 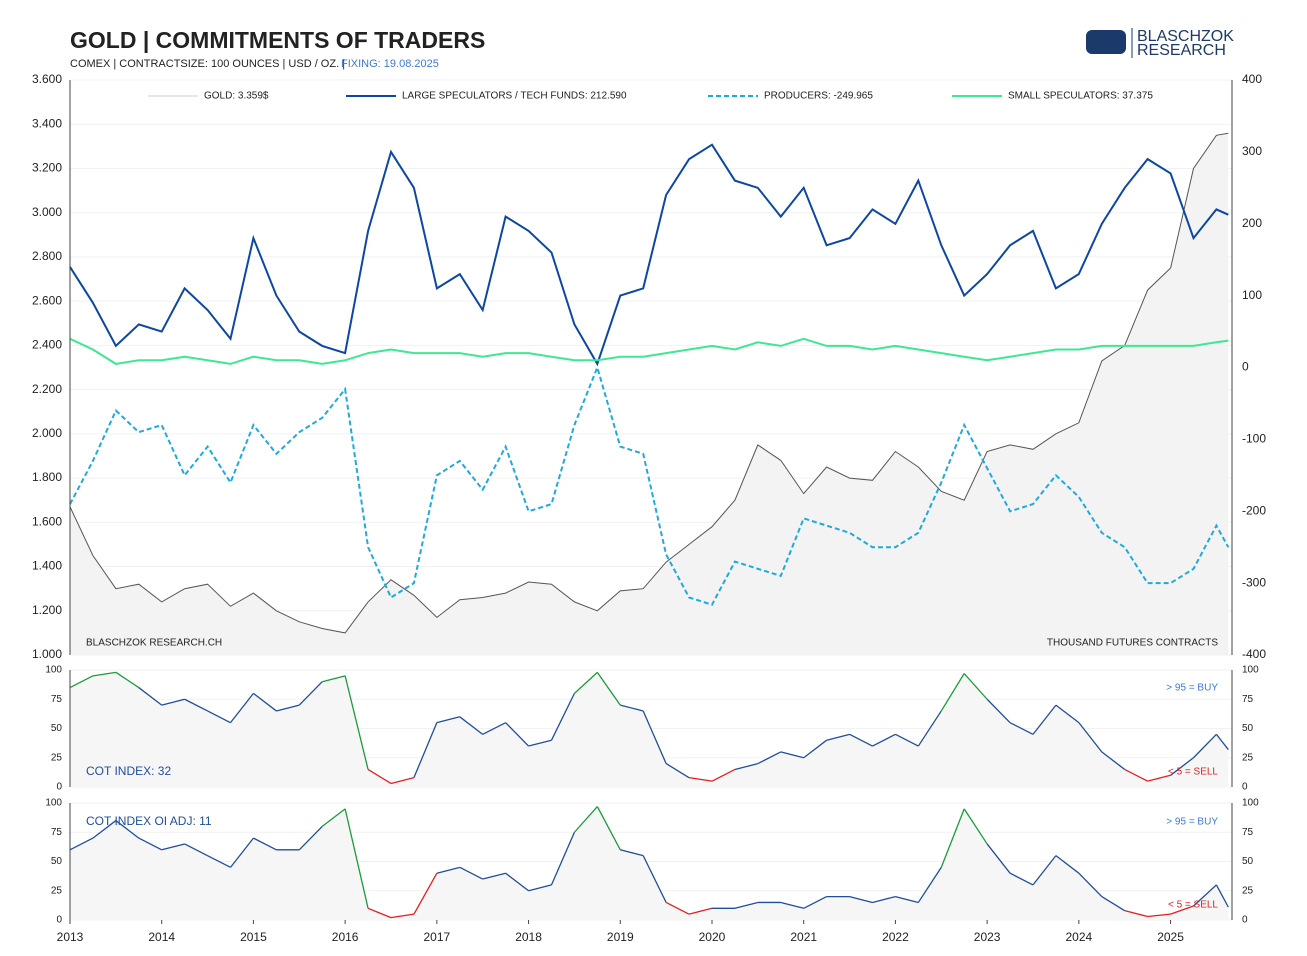 What do you see at coordinates (712, 937) in the screenshot?
I see `x-tick-label: 2020` at bounding box center [712, 937].